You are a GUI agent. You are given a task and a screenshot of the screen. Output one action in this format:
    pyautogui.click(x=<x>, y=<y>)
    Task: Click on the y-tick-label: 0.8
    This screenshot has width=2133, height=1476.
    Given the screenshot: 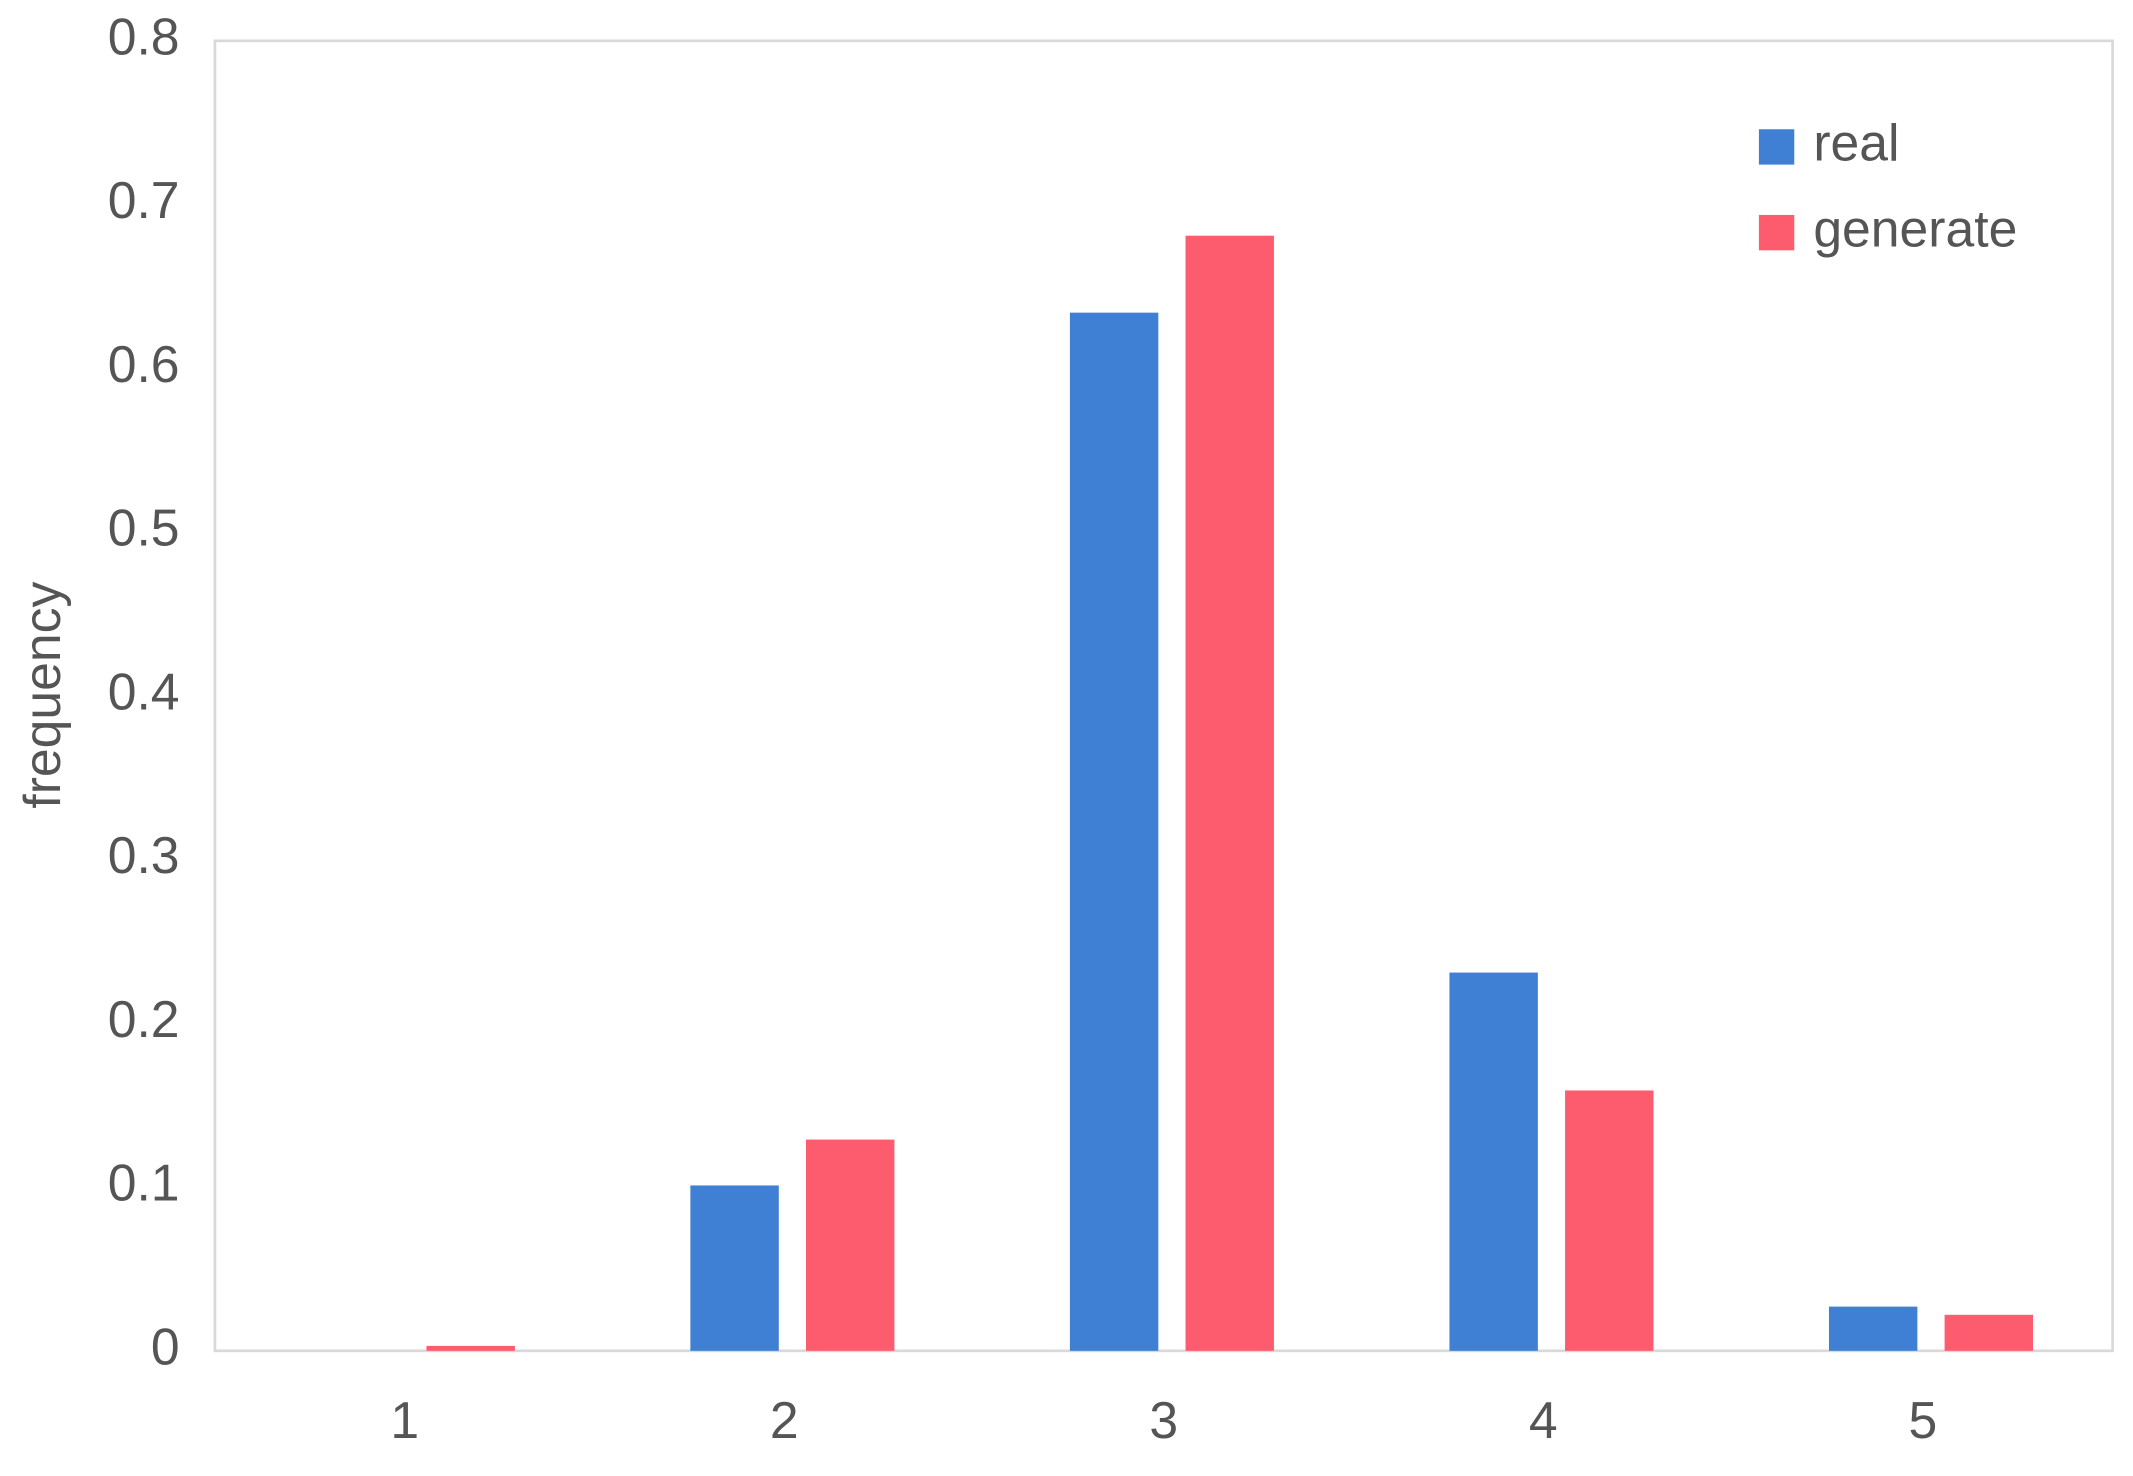 What is the action you would take?
    pyautogui.click(x=144, y=36)
    